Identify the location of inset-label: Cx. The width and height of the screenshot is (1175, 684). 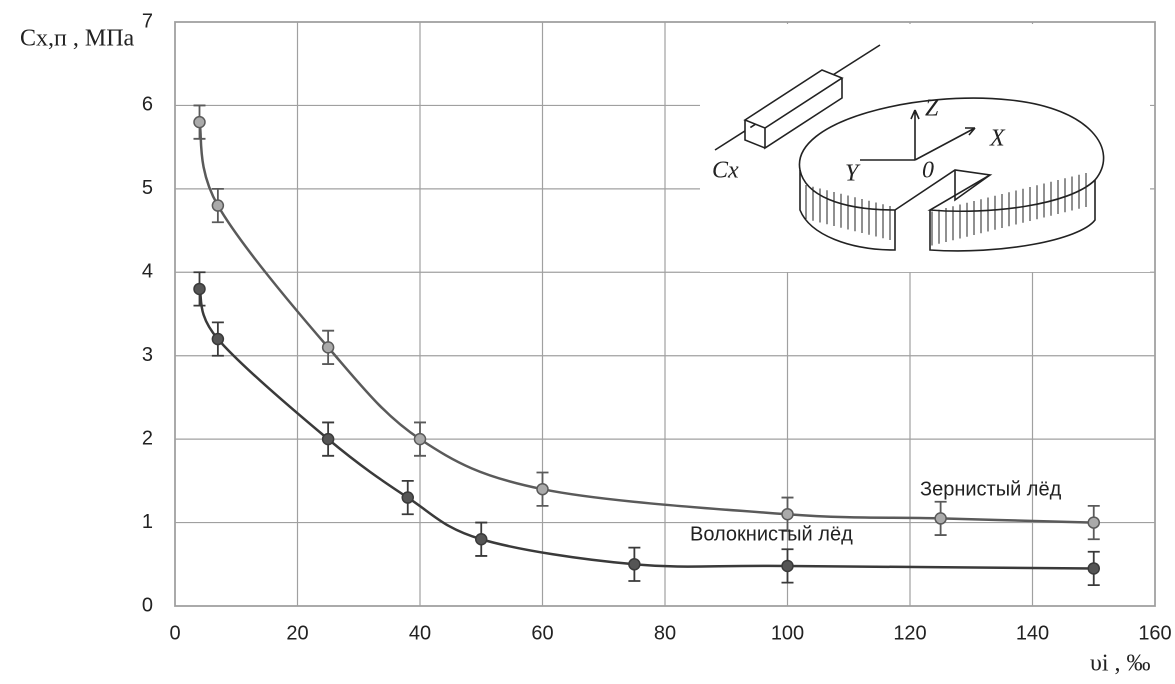
(725, 171).